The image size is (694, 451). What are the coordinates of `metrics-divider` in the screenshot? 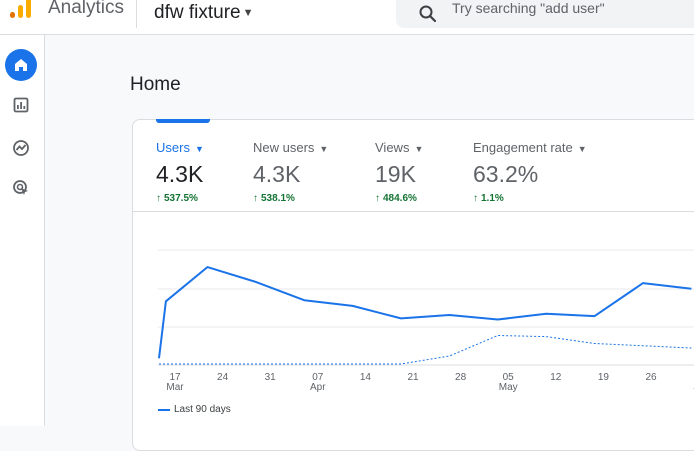 It's located at (413, 211).